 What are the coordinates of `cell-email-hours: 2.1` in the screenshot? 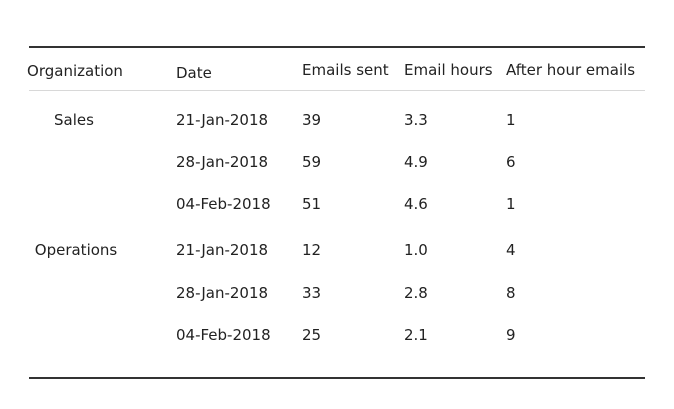 It's located at (416, 335).